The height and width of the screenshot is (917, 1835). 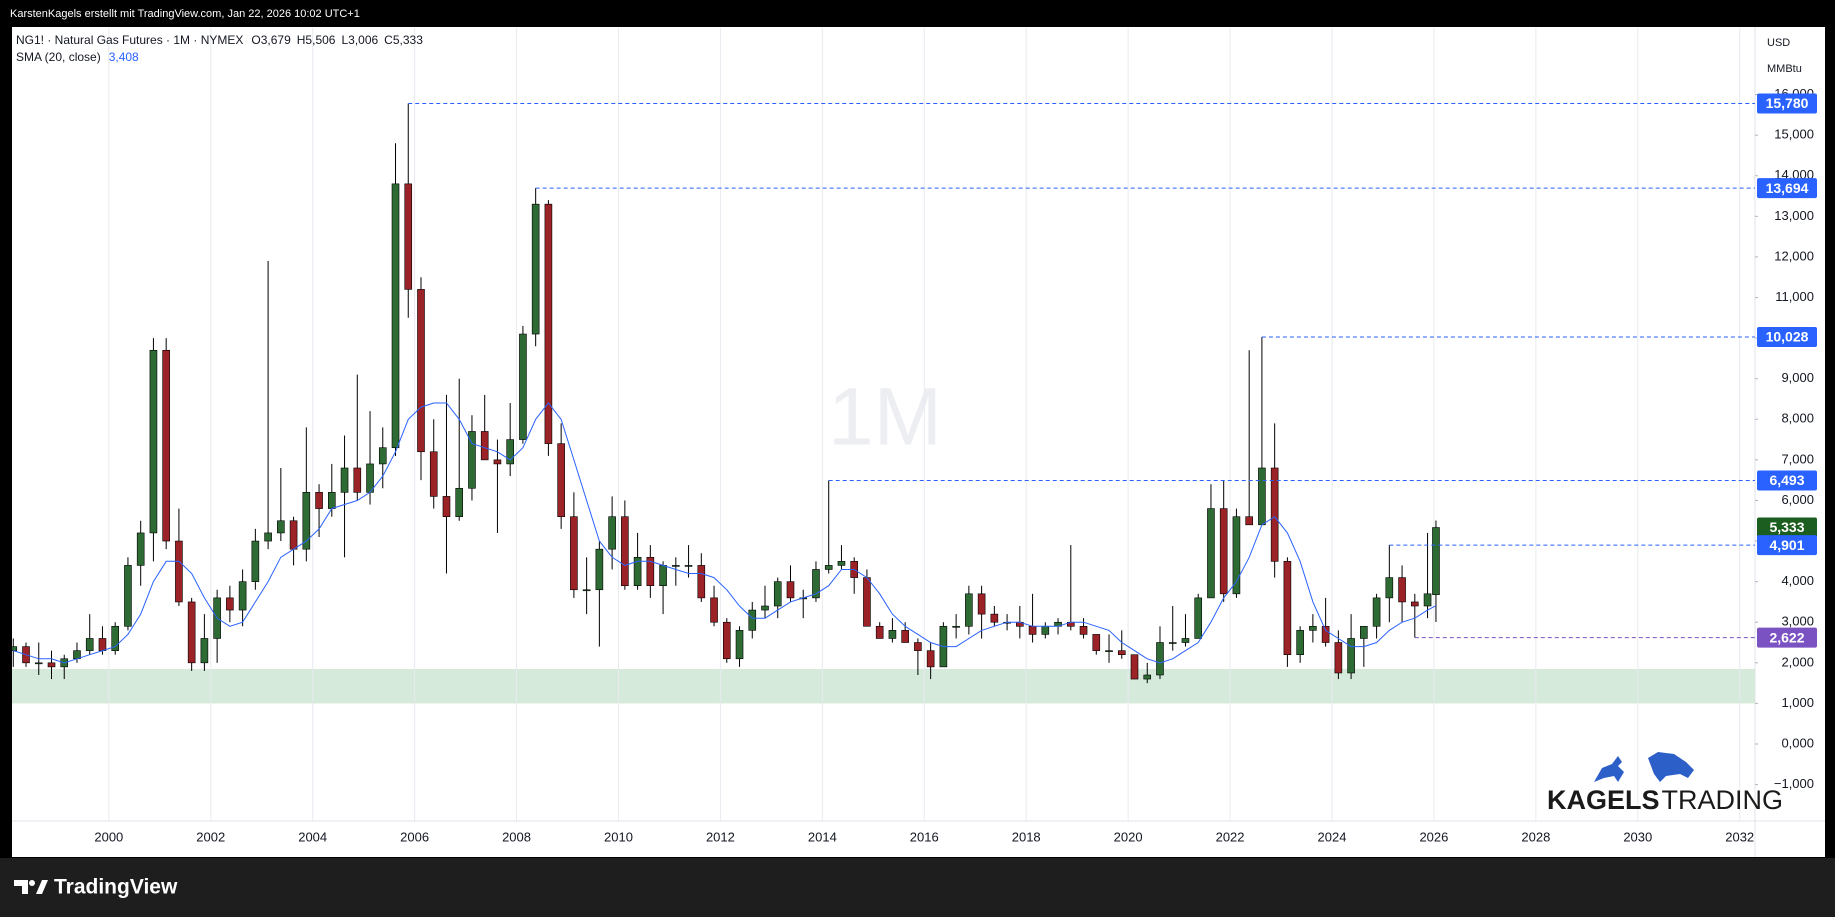 What do you see at coordinates (1723, 800) in the screenshot?
I see `brand-second: TRADING` at bounding box center [1723, 800].